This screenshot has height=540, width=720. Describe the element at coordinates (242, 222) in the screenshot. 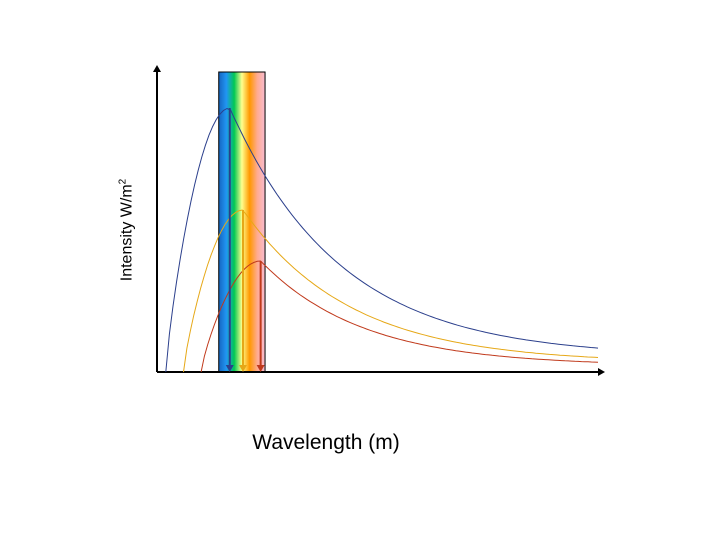

I see `visible-spectrum-band` at that location.